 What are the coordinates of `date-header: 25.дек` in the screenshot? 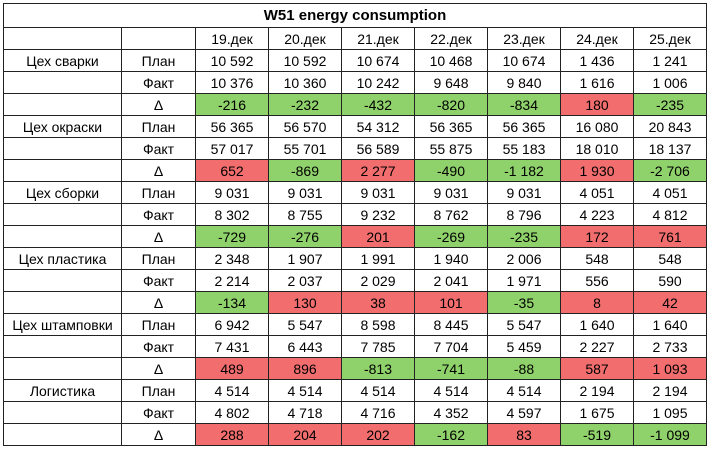 It's located at (670, 38).